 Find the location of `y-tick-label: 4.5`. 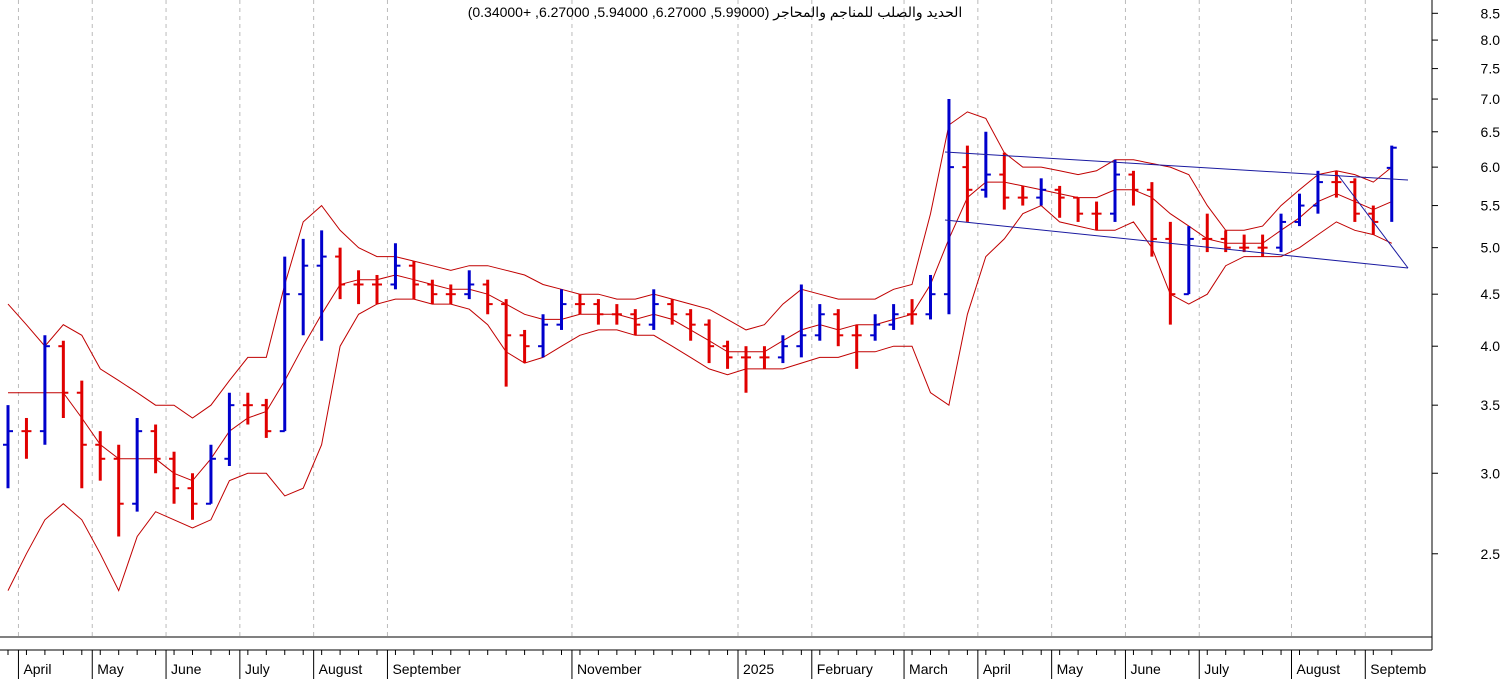

y-tick-label: 4.5 is located at coordinates (1491, 294).